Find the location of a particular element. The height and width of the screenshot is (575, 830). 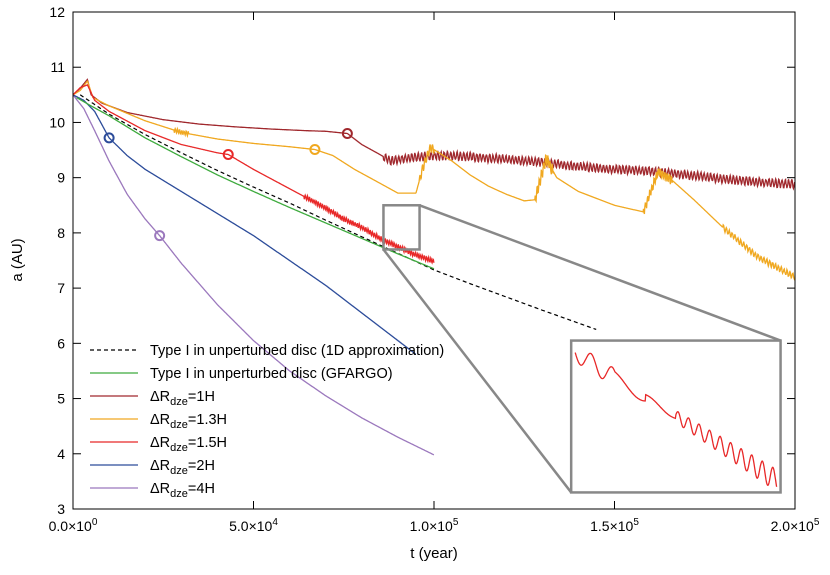

markers is located at coordinates (228, 184).